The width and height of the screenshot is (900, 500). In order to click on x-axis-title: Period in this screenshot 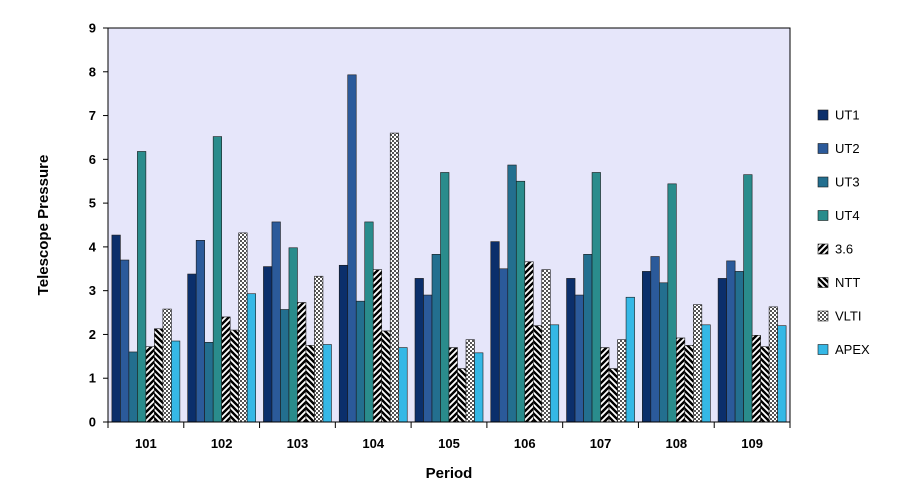, I will do `click(449, 473)`.